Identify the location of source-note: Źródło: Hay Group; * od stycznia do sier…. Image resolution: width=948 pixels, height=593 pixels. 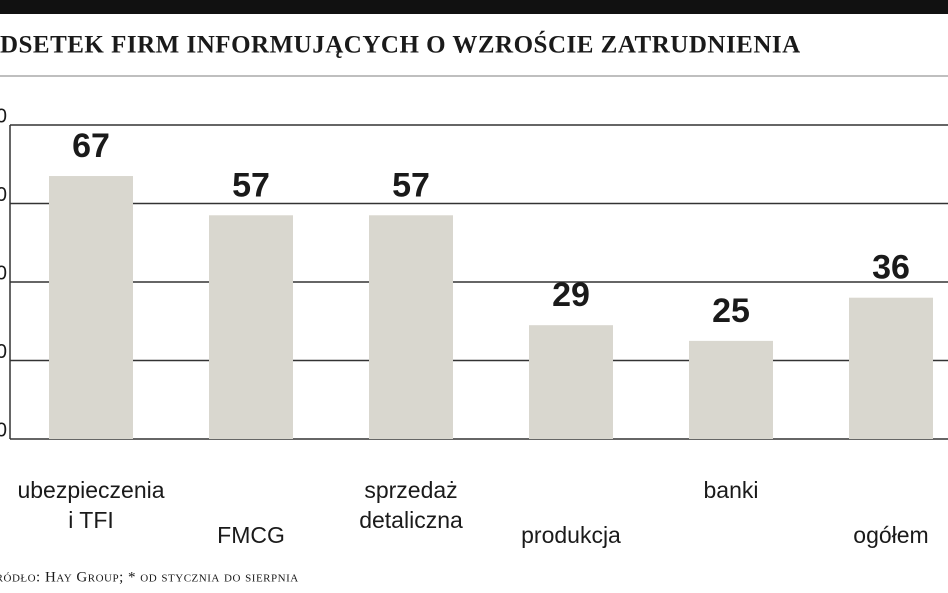
(149, 576).